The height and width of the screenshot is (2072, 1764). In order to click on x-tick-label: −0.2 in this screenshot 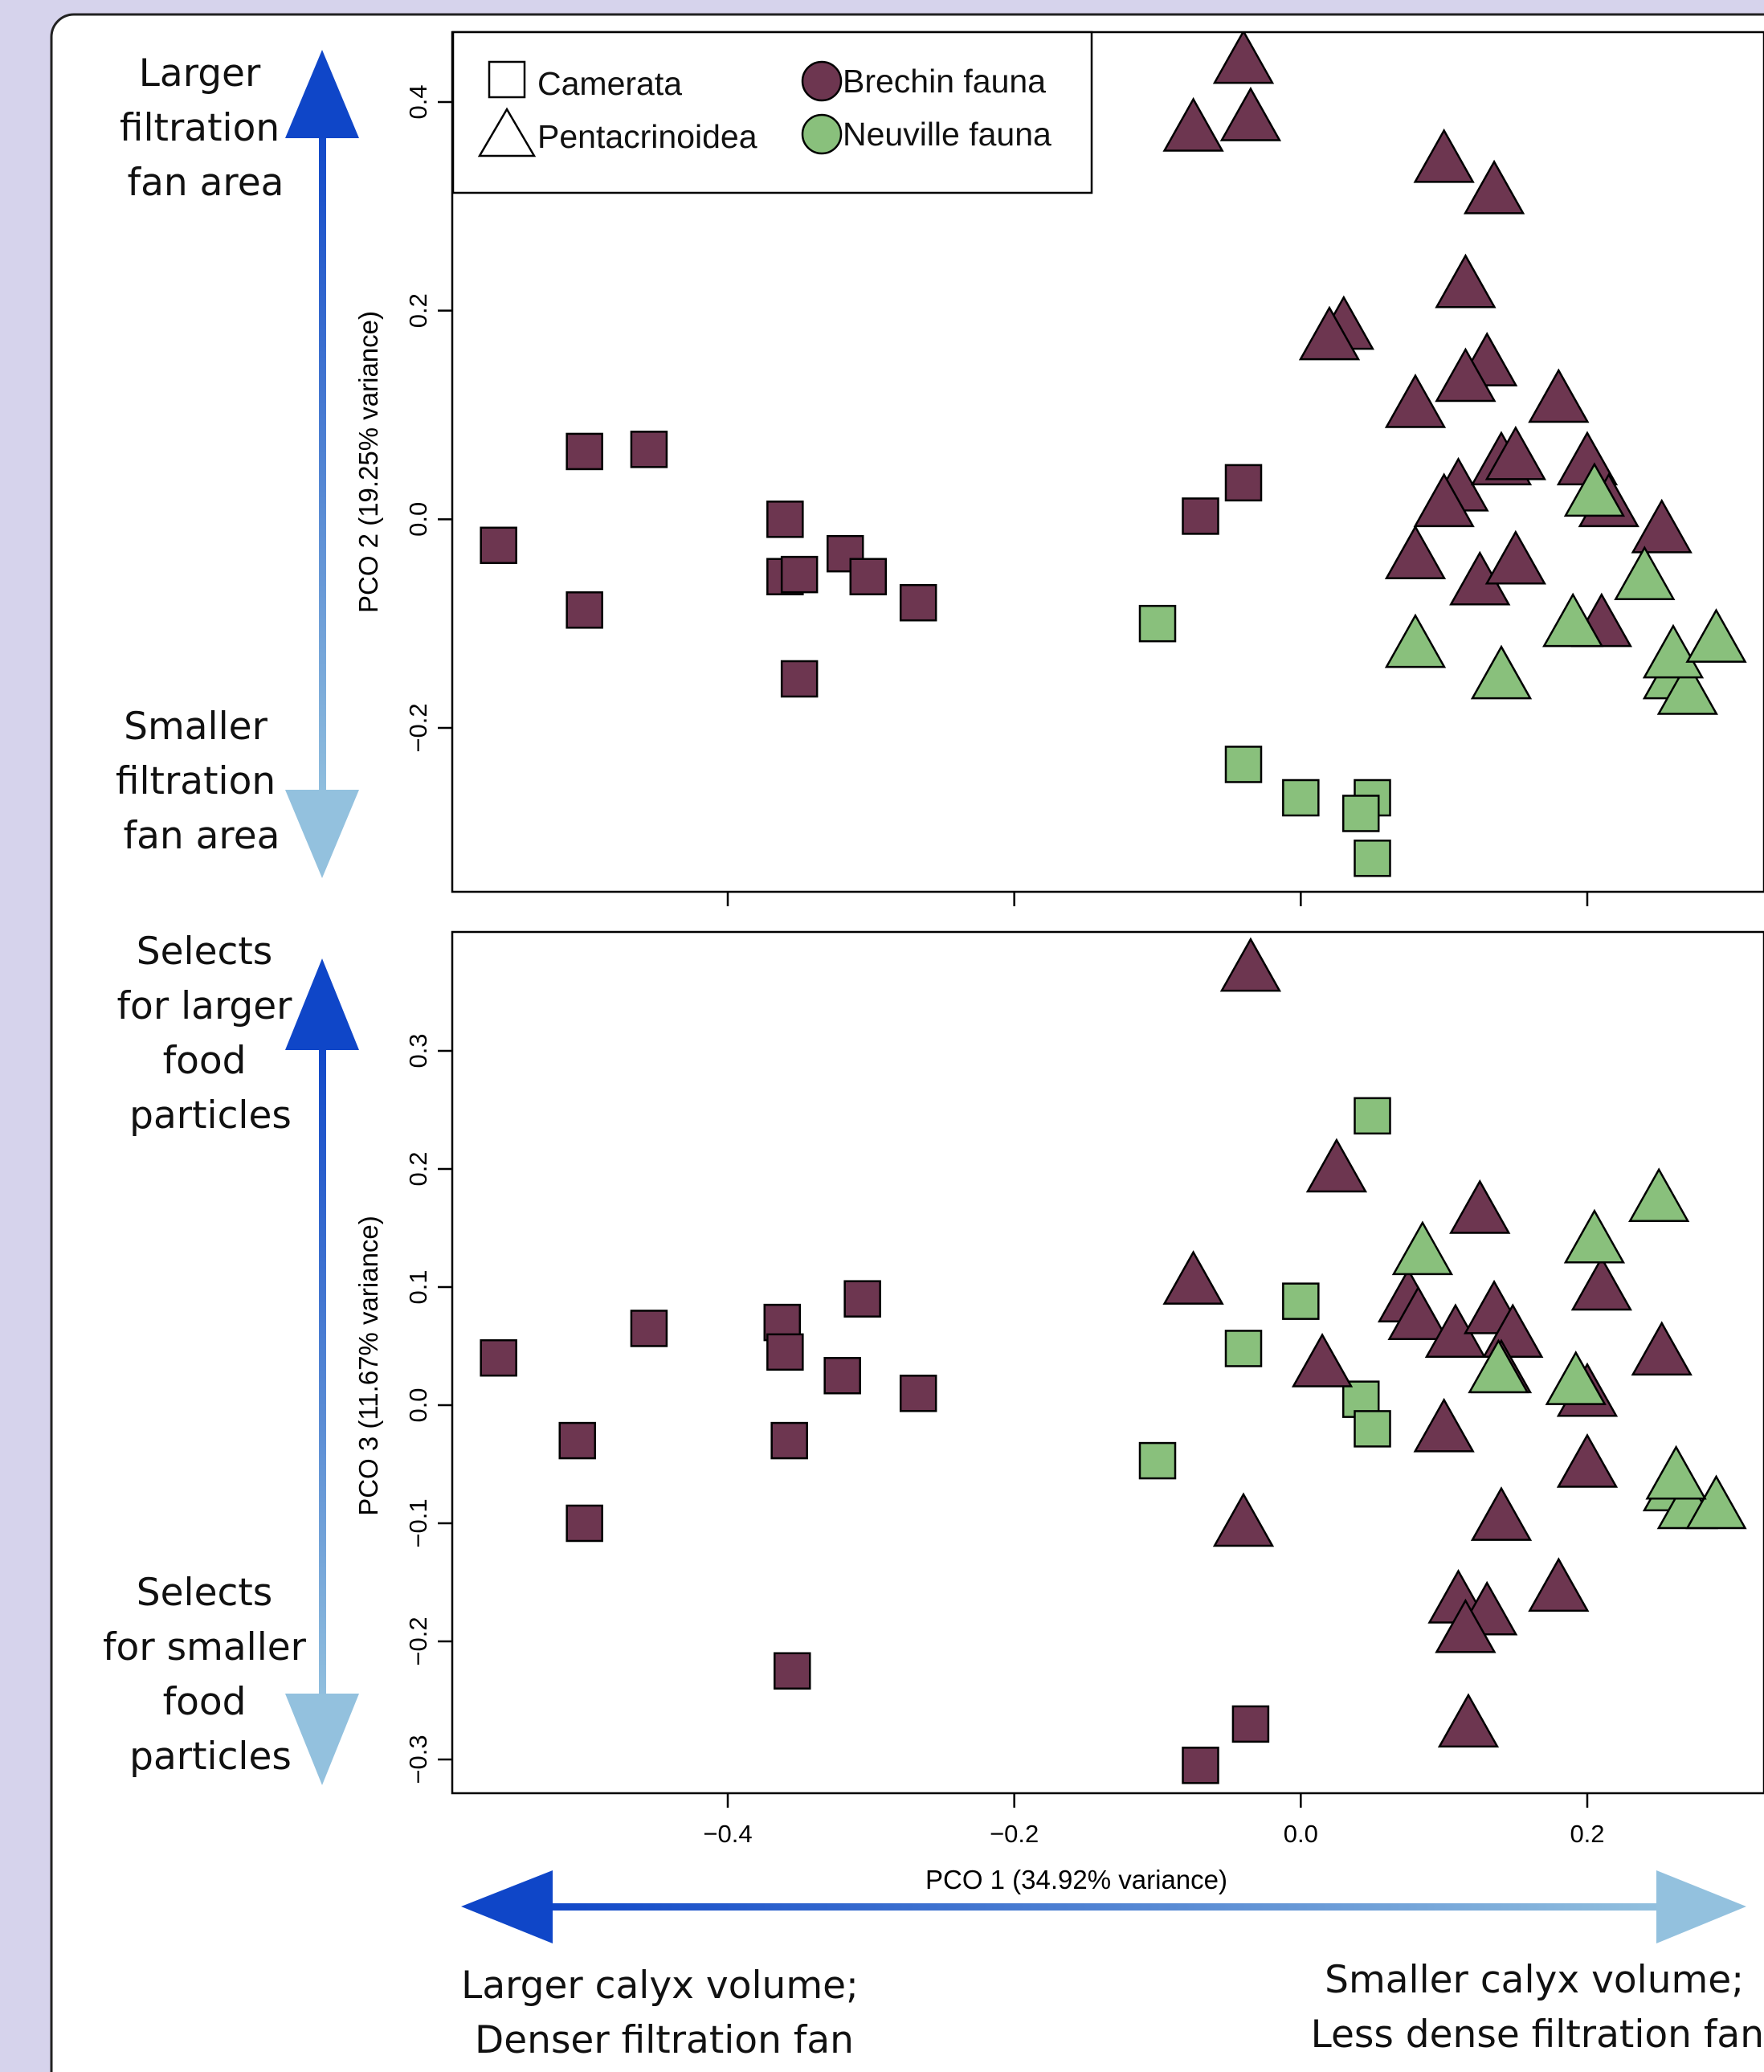, I will do `click(1015, 1834)`.